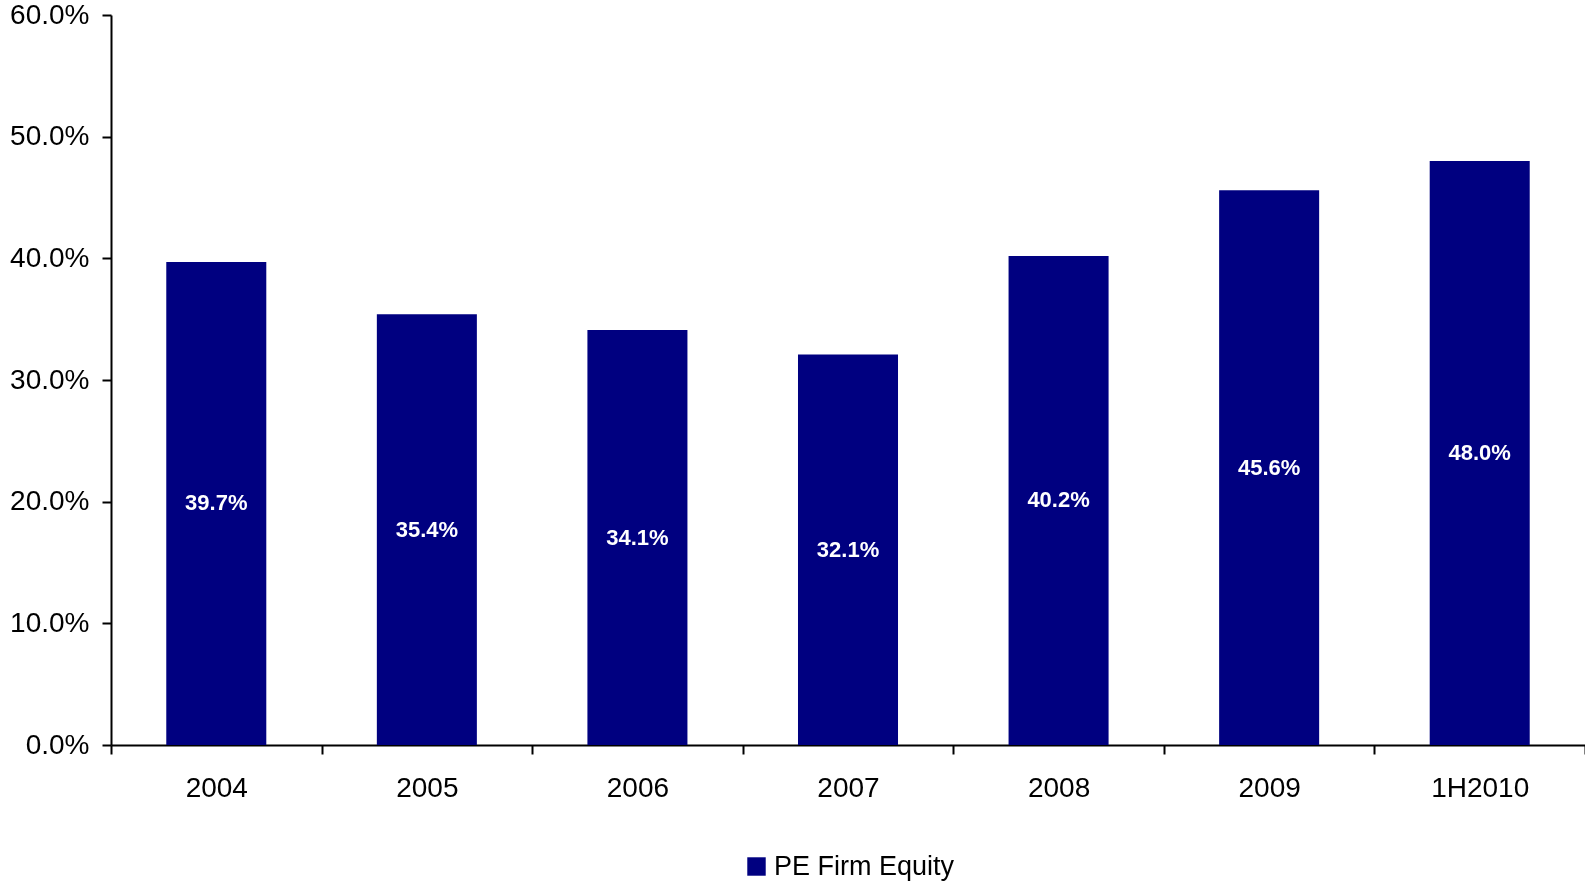 The image size is (1585, 888). I want to click on y-tick-label: 0.0%, so click(57, 744).